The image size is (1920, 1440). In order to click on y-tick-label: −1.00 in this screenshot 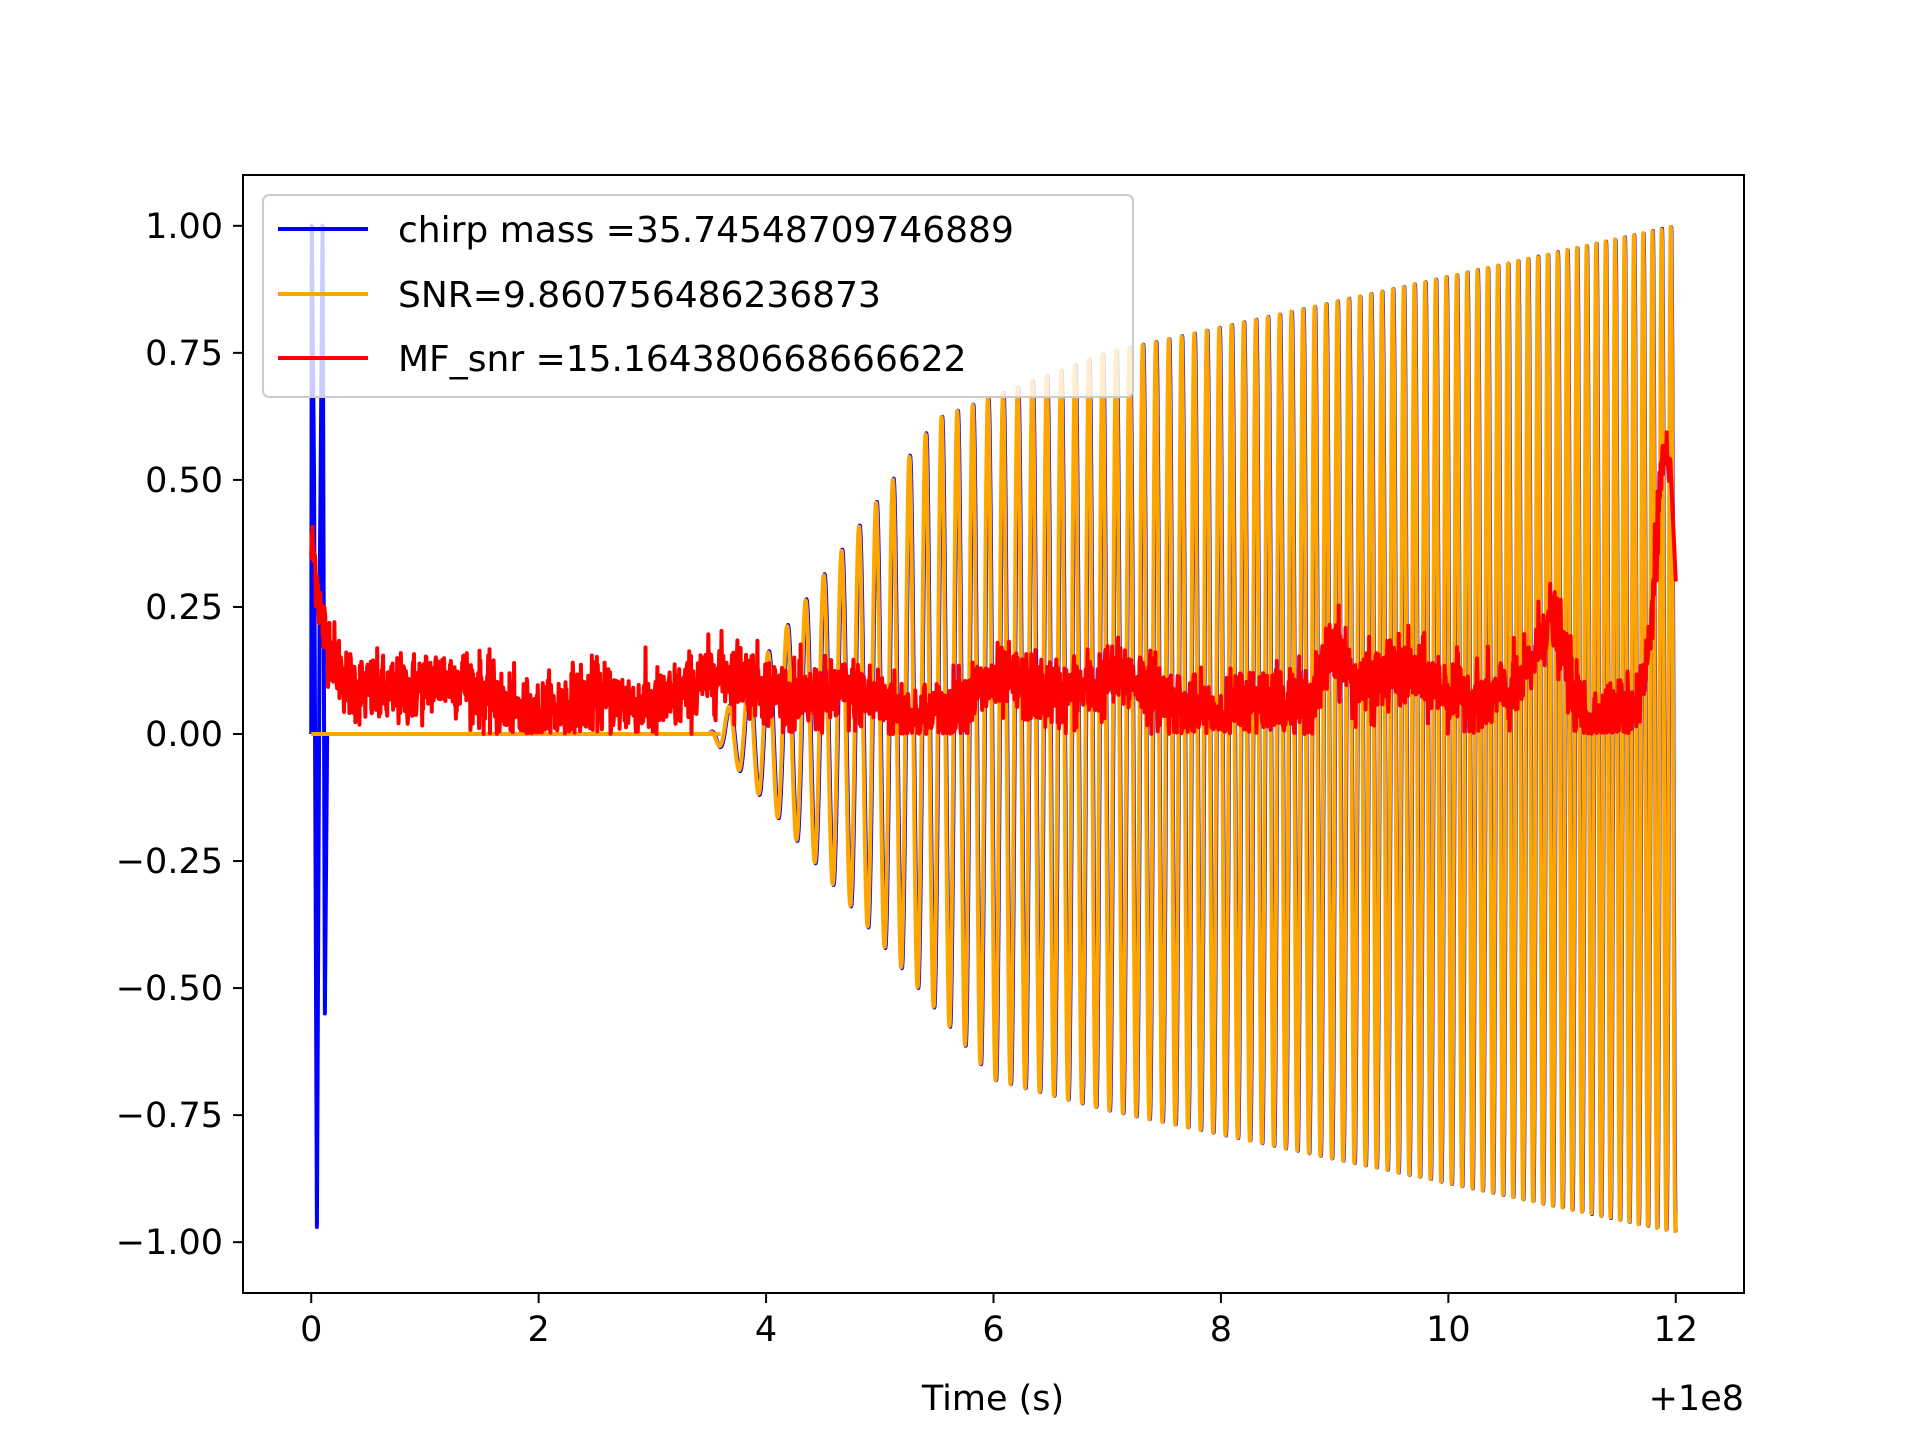, I will do `click(169, 1243)`.